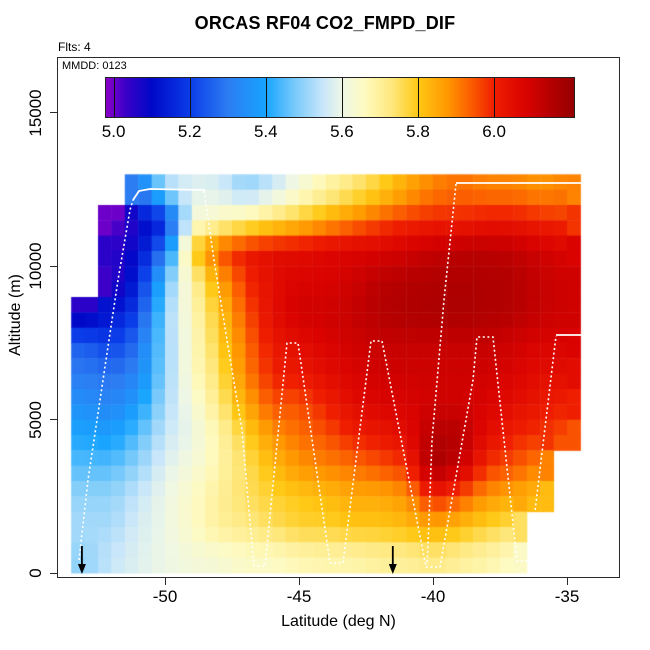 The width and height of the screenshot is (650, 650). I want to click on x-axis-tick-label: -40, so click(433, 596).